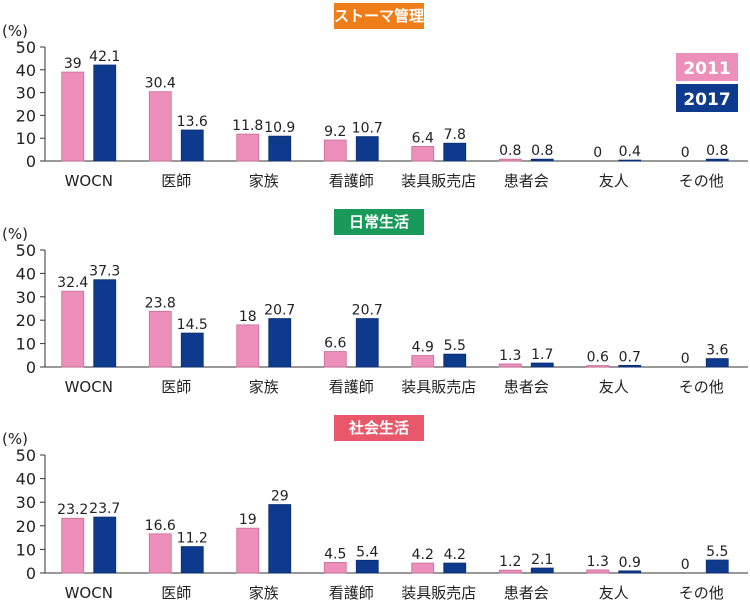 This screenshot has height=600, width=750. I want to click on data-label: 37.3, so click(104, 272).